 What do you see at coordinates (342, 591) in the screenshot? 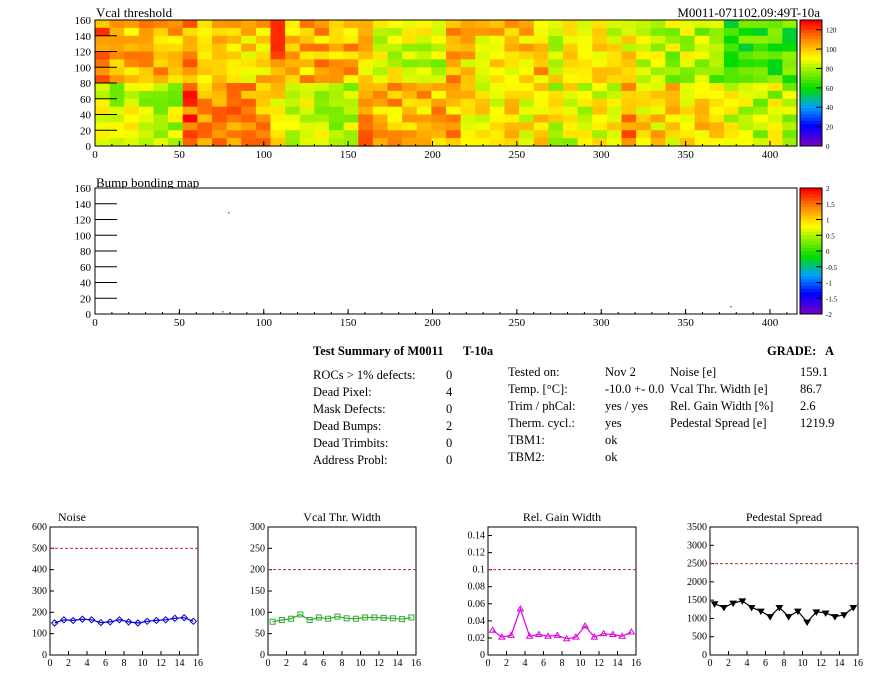
I see `plot-frame` at bounding box center [342, 591].